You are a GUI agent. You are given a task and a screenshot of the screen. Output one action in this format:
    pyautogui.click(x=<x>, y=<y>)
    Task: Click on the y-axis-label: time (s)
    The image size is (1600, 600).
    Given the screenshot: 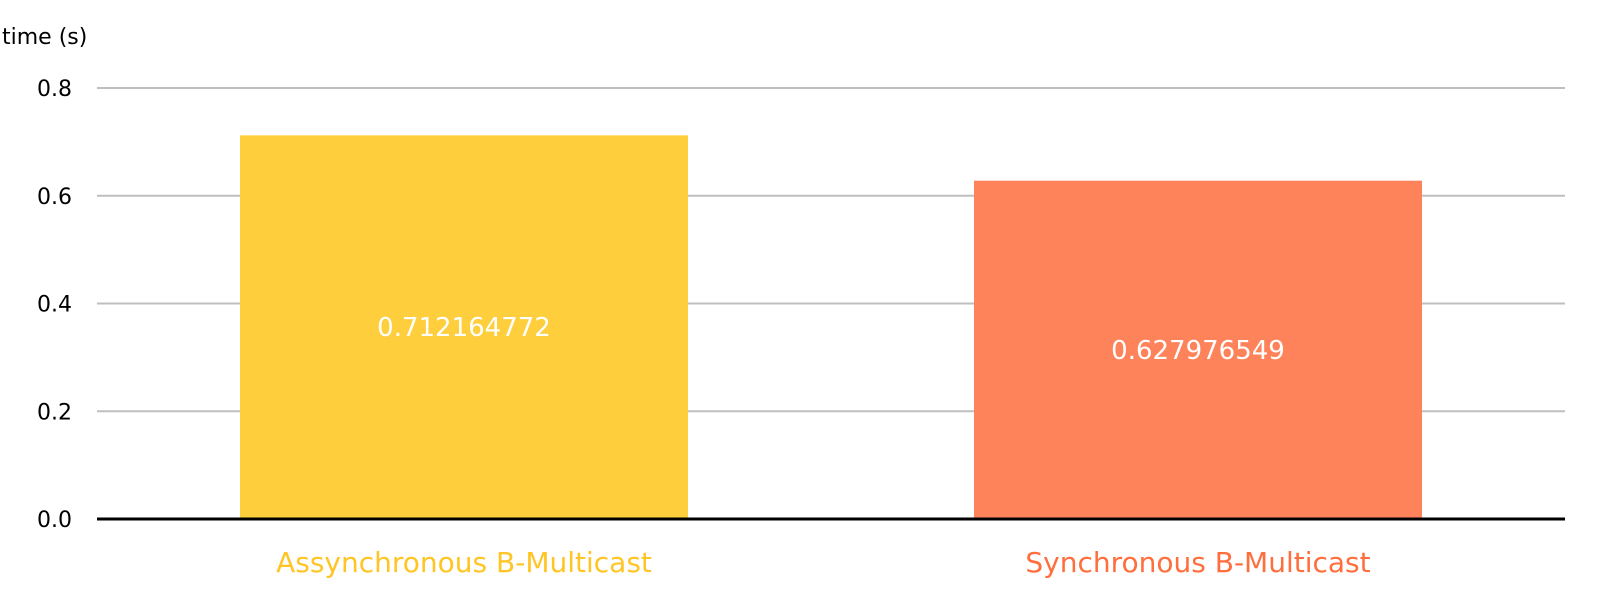 What is the action you would take?
    pyautogui.click(x=44, y=37)
    